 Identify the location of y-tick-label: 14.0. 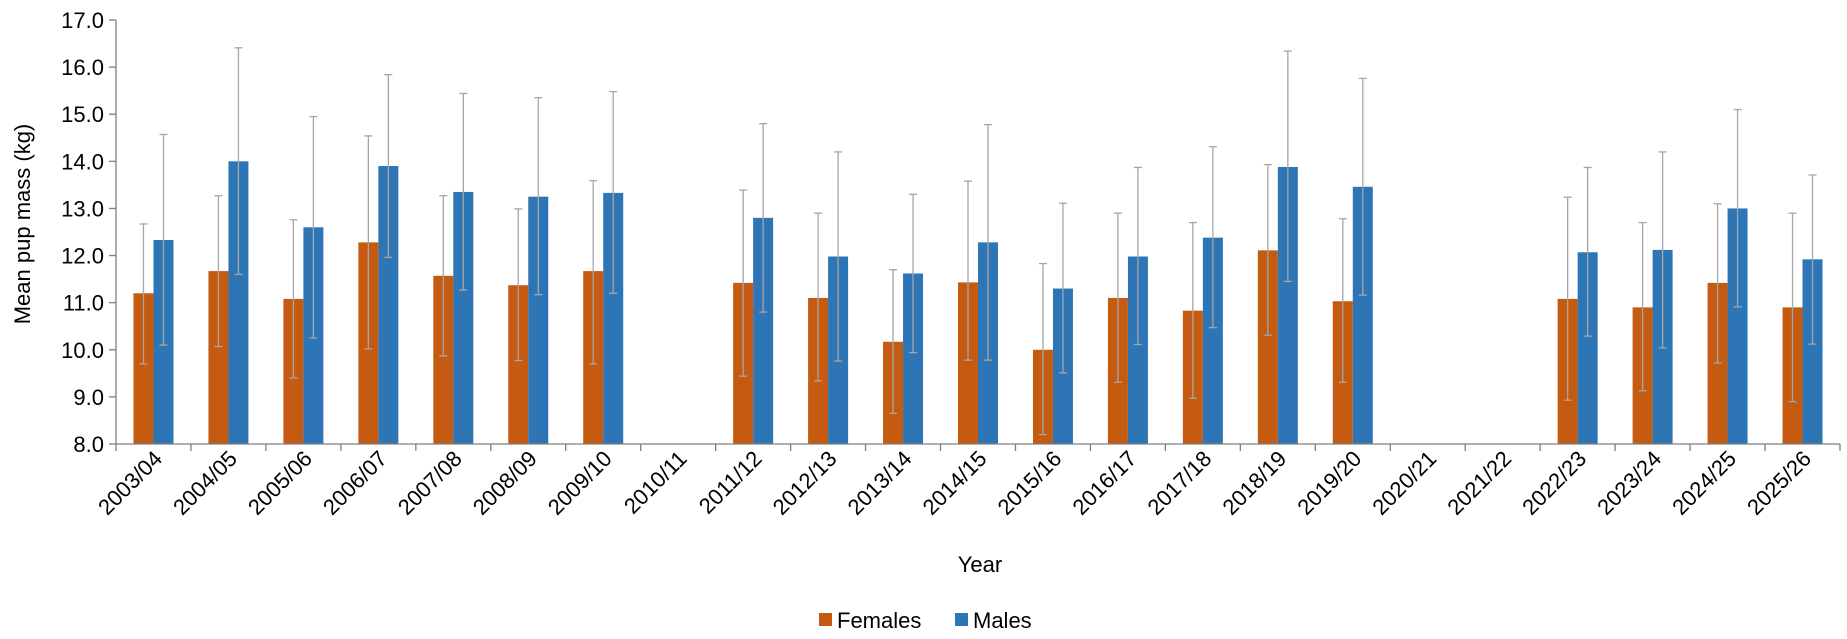
(82, 161).